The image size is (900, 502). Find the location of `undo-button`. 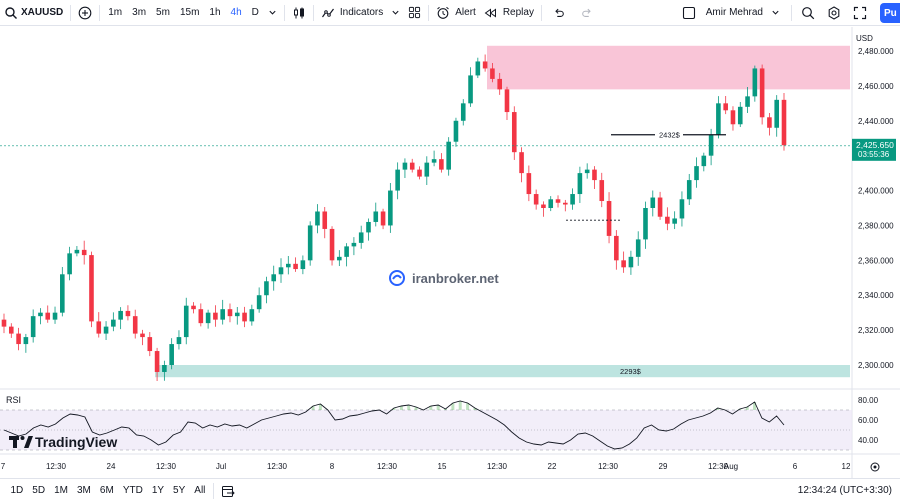

undo-button is located at coordinates (559, 13).